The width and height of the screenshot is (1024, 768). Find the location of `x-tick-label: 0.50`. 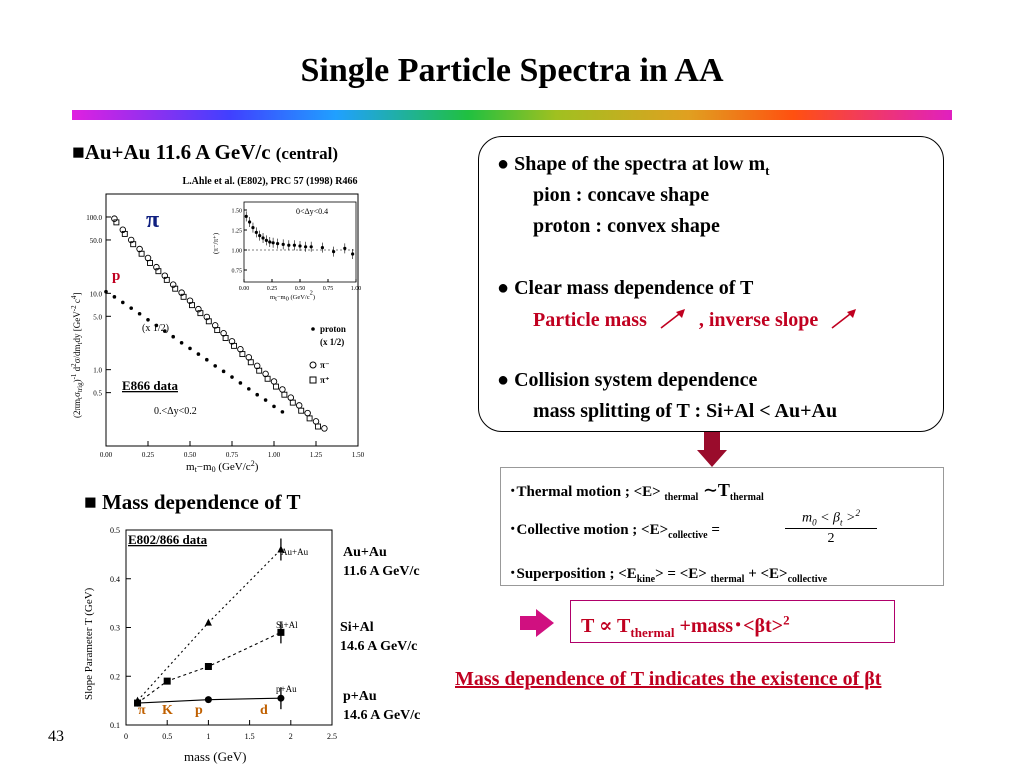

x-tick-label: 0.50 is located at coordinates (190, 455).